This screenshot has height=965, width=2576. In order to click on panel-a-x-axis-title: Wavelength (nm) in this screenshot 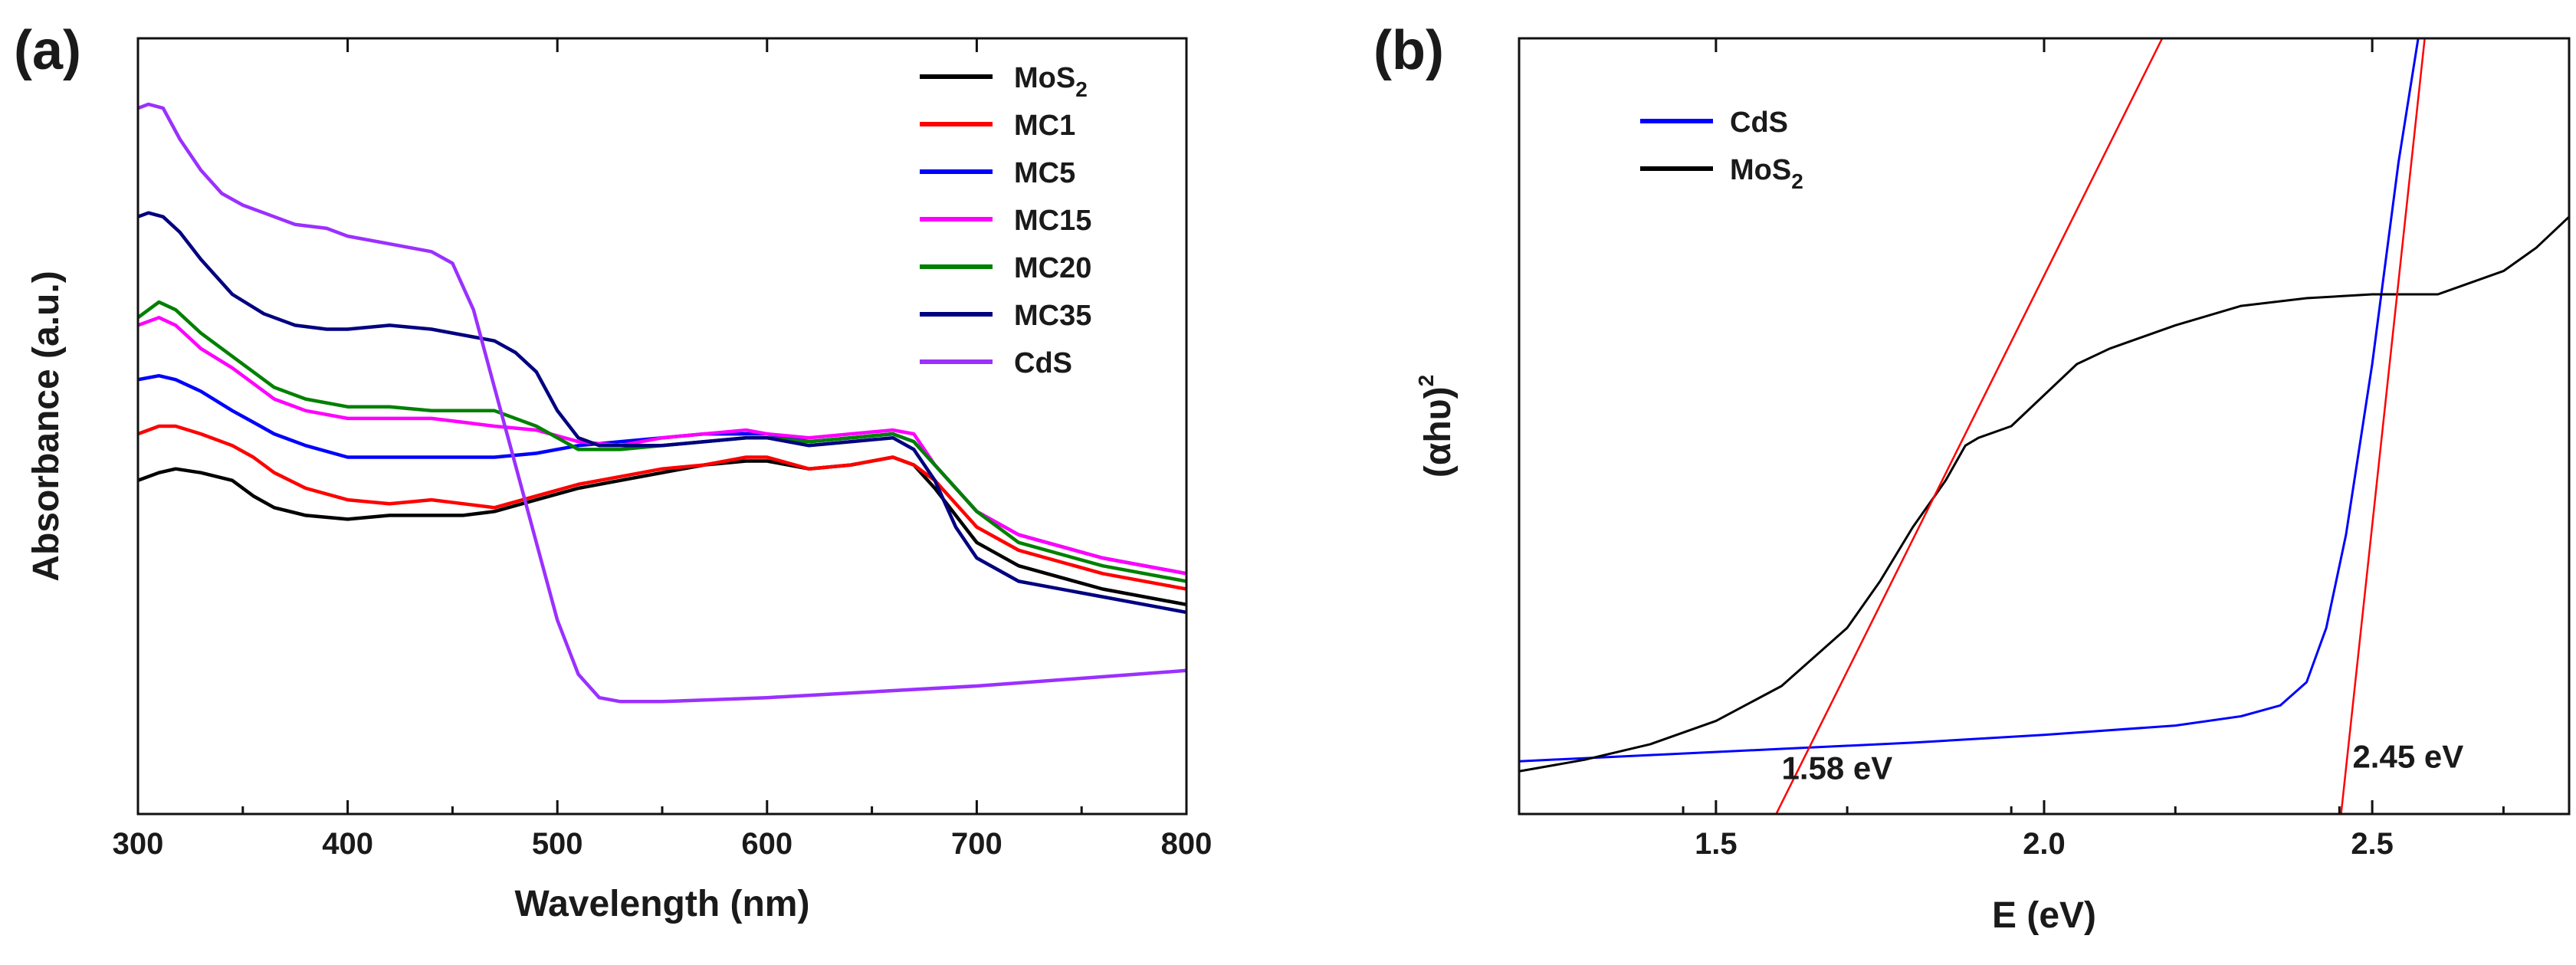, I will do `click(662, 904)`.